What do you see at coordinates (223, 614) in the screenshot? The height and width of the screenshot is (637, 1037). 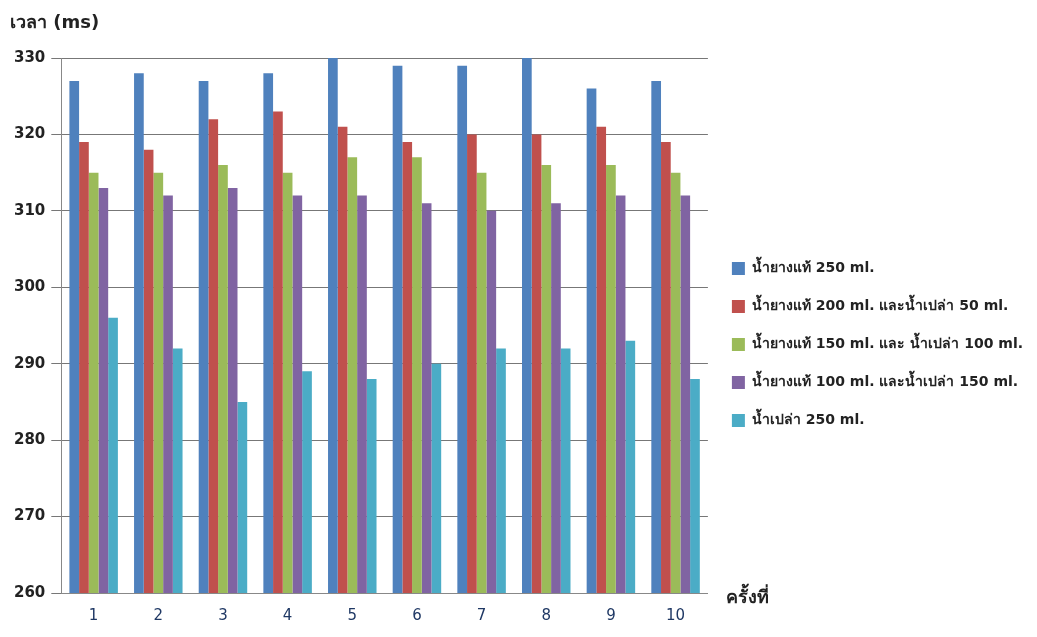 I see `x-tick-label: 3` at bounding box center [223, 614].